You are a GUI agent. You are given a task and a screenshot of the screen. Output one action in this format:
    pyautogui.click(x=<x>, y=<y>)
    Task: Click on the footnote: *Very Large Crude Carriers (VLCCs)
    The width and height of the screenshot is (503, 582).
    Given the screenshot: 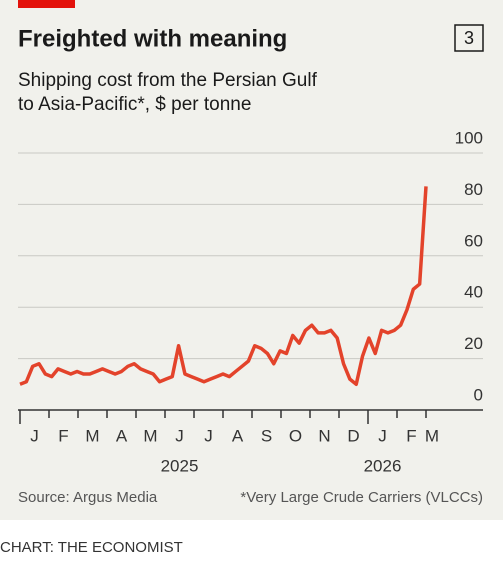 What is the action you would take?
    pyautogui.click(x=361, y=497)
    